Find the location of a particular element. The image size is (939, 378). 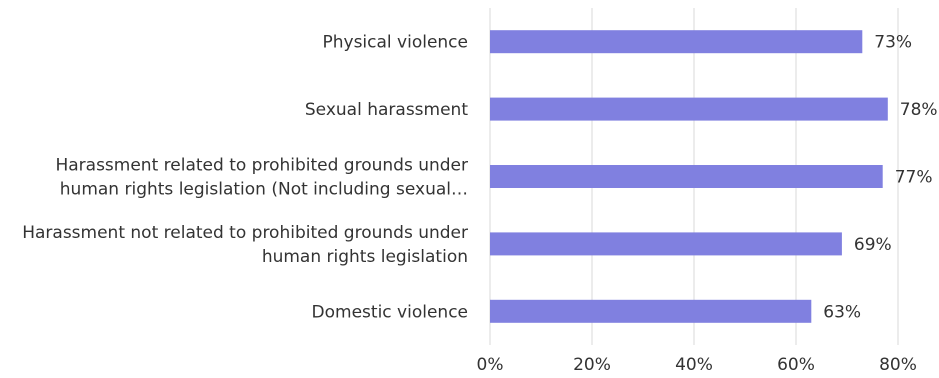

category-label: Domestic violence is located at coordinates (390, 312).